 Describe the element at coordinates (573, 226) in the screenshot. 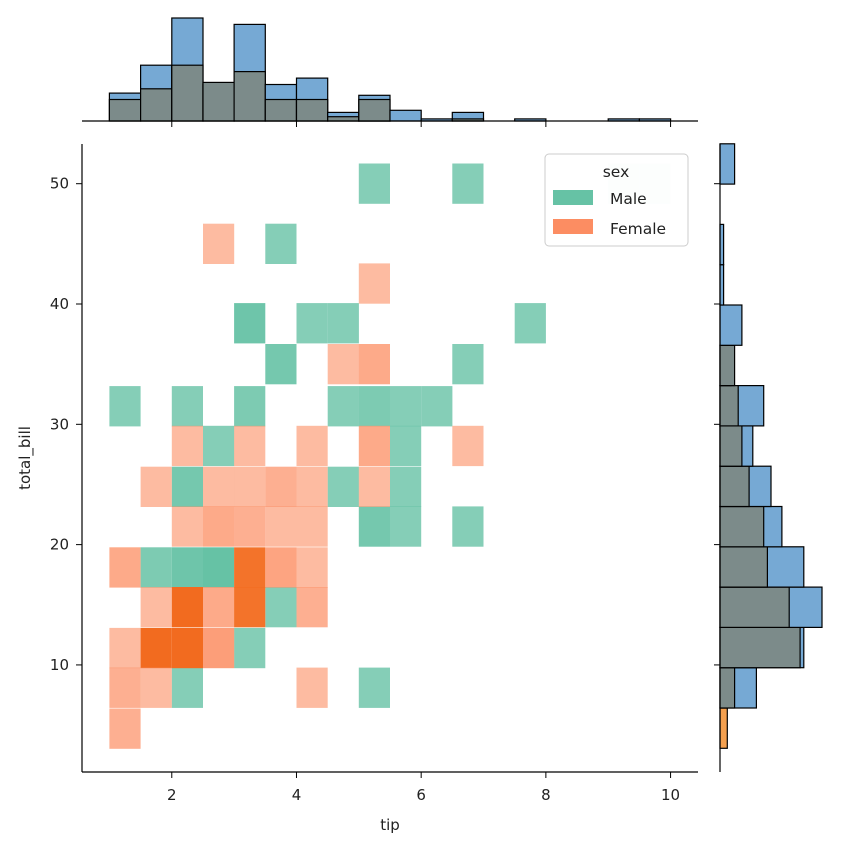

I see `legend-swatch-female` at that location.